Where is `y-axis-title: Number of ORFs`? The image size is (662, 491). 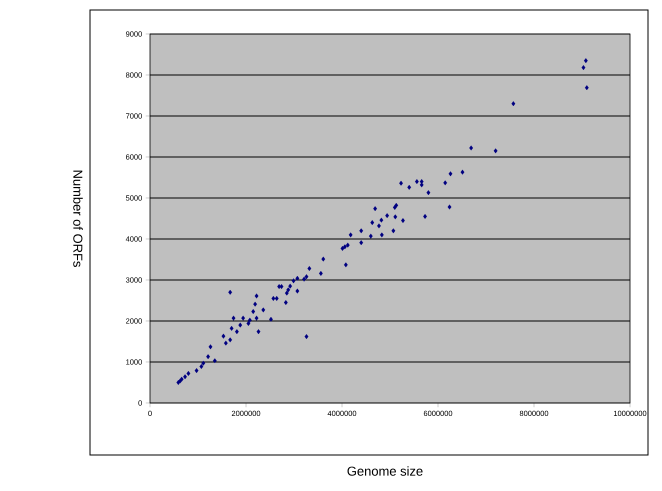 y-axis-title: Number of ORFs is located at coordinates (78, 218).